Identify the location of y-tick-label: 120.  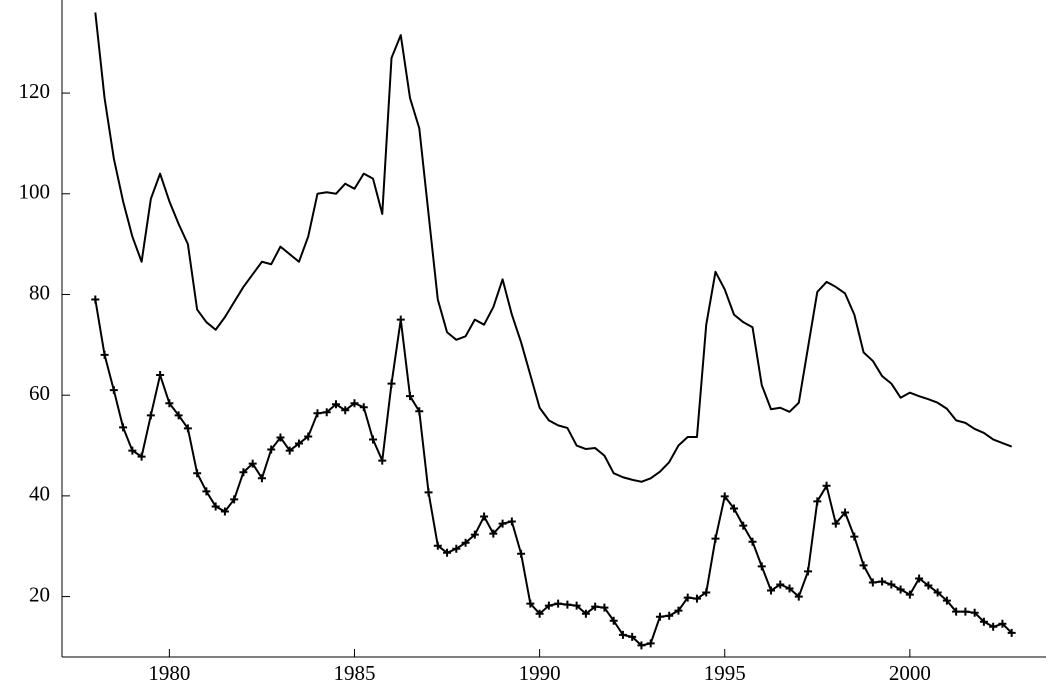
(35, 91).